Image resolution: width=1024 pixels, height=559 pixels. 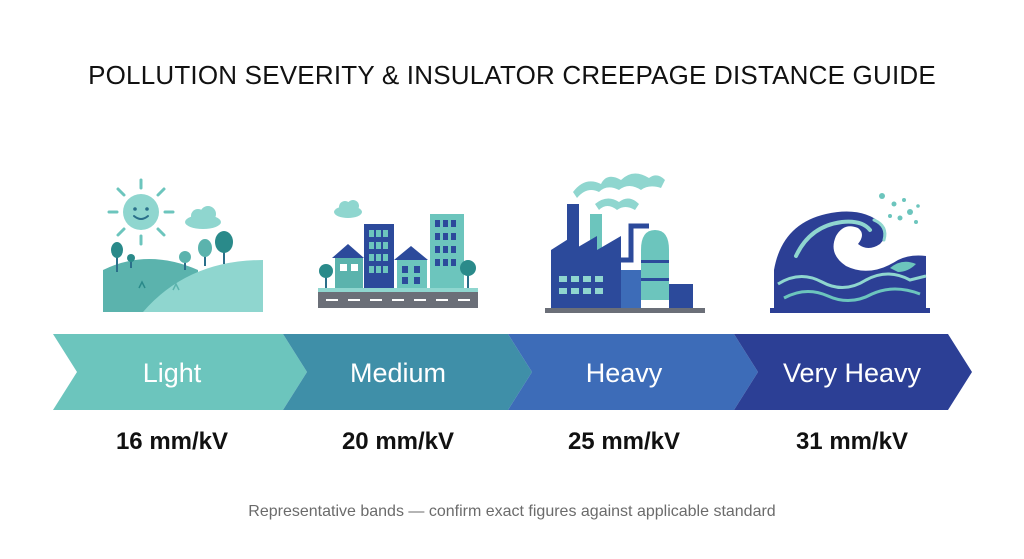 What do you see at coordinates (172, 441) in the screenshot?
I see `value-light: 16 mm/kV` at bounding box center [172, 441].